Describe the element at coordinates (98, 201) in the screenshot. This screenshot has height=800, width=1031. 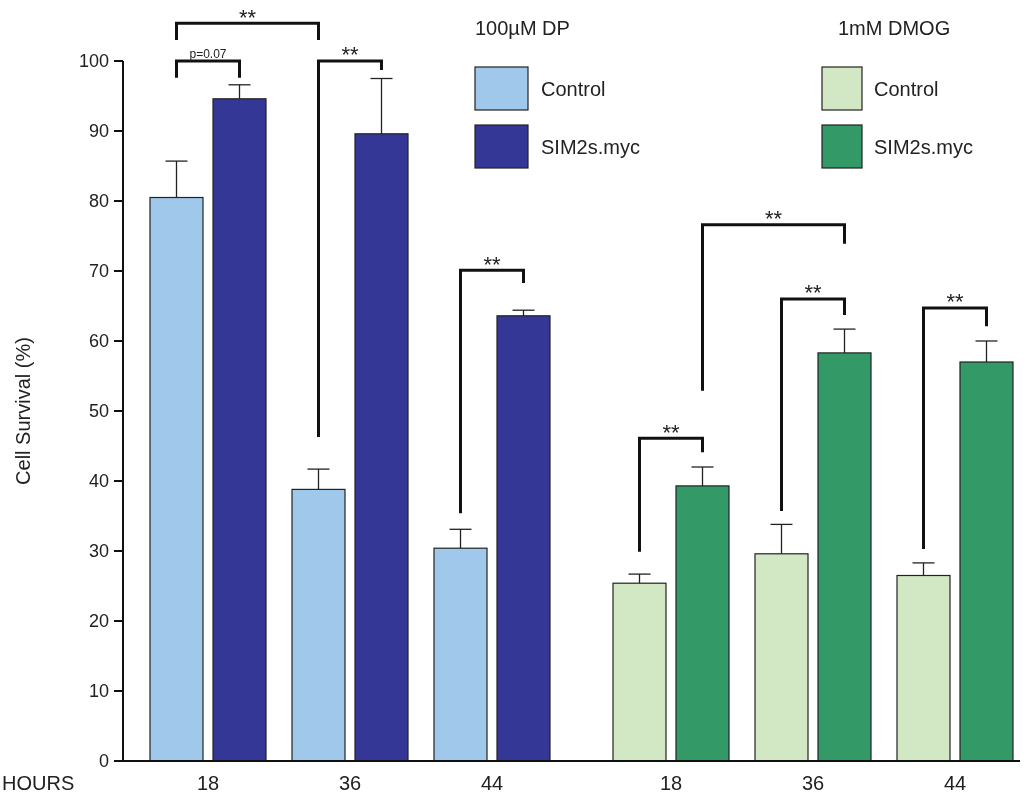
I see `y-tick-label: 80` at that location.